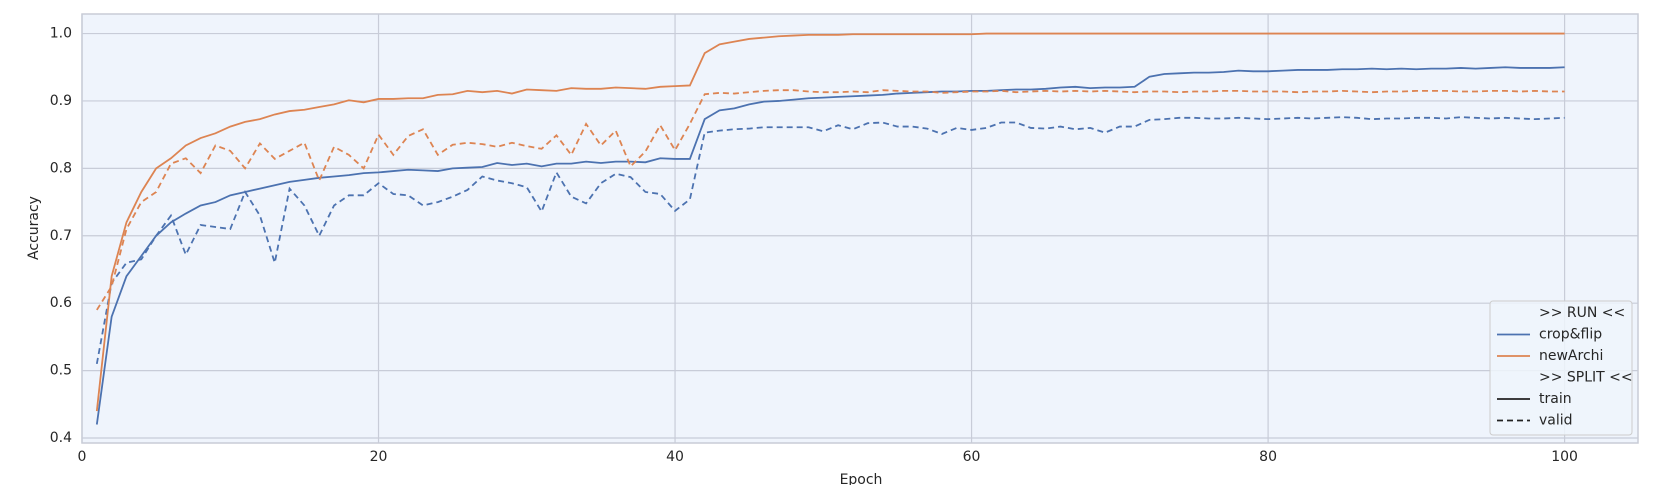 The image size is (1655, 485). What do you see at coordinates (861, 478) in the screenshot?
I see `x-axis-label: Epoch` at bounding box center [861, 478].